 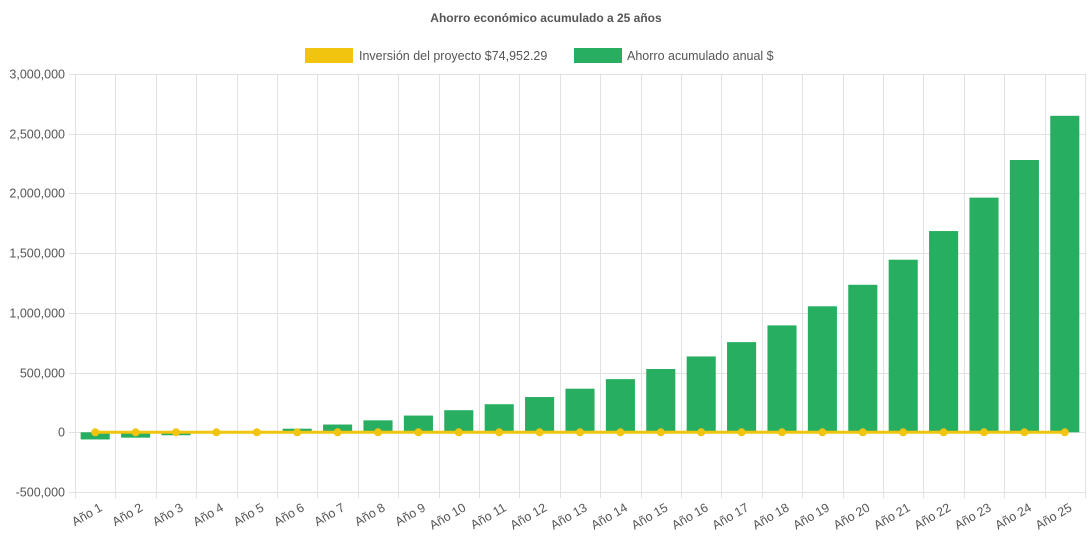 What do you see at coordinates (37, 135) in the screenshot?
I see `y-tick-label: 2,500,000` at bounding box center [37, 135].